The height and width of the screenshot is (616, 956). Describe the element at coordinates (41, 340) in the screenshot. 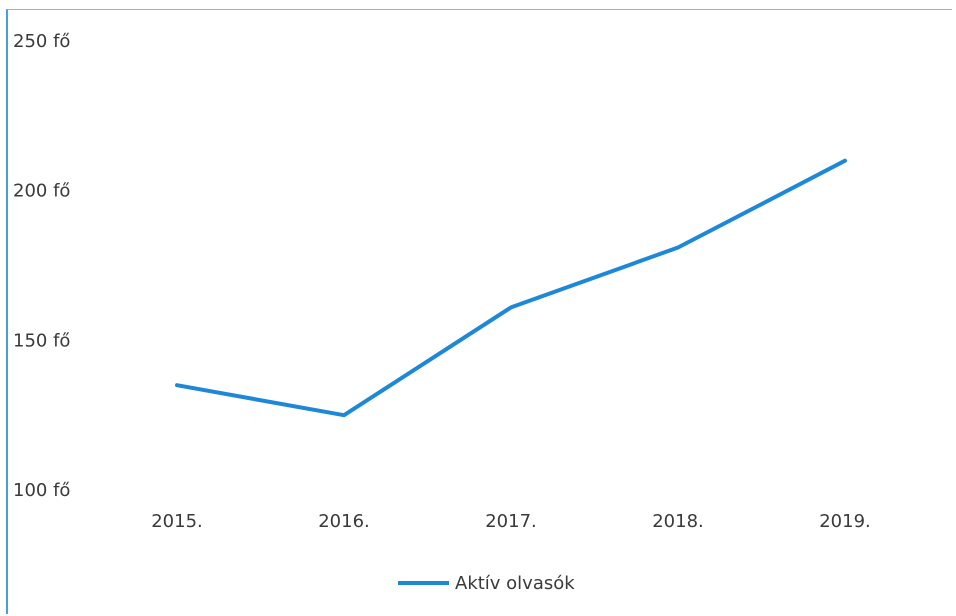

I see `y-tick-label: 150 fő` at that location.